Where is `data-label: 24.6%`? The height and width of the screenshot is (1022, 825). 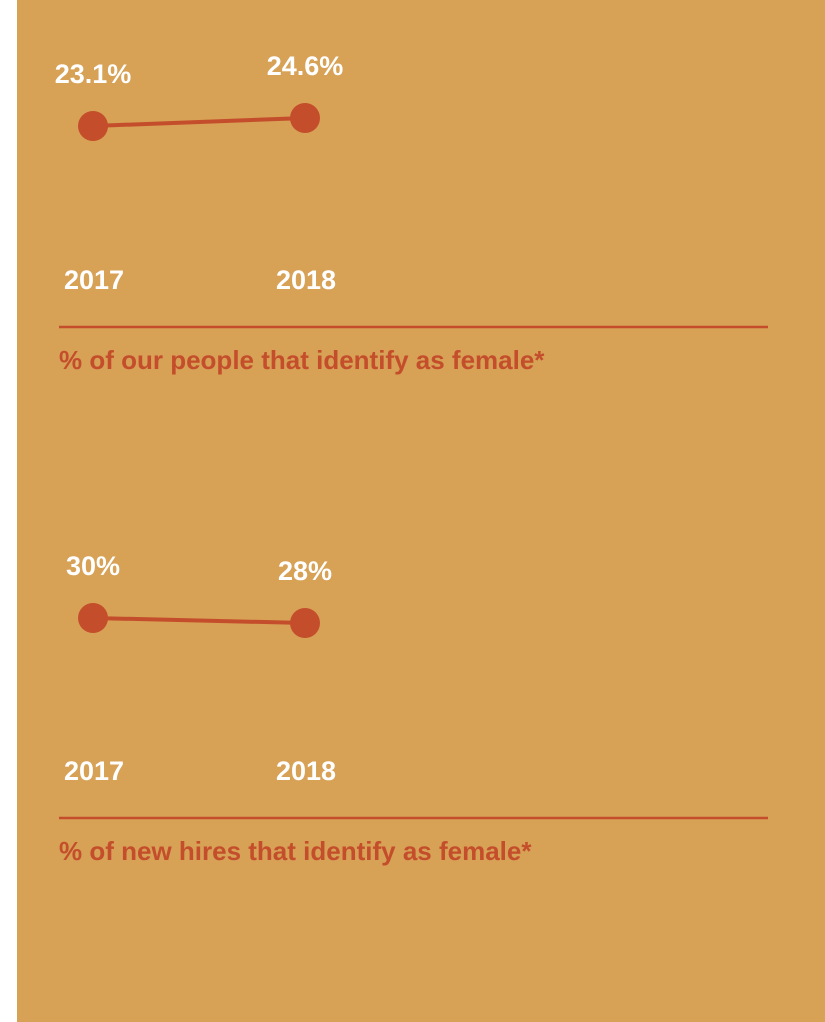
data-label: 24.6% is located at coordinates (305, 66).